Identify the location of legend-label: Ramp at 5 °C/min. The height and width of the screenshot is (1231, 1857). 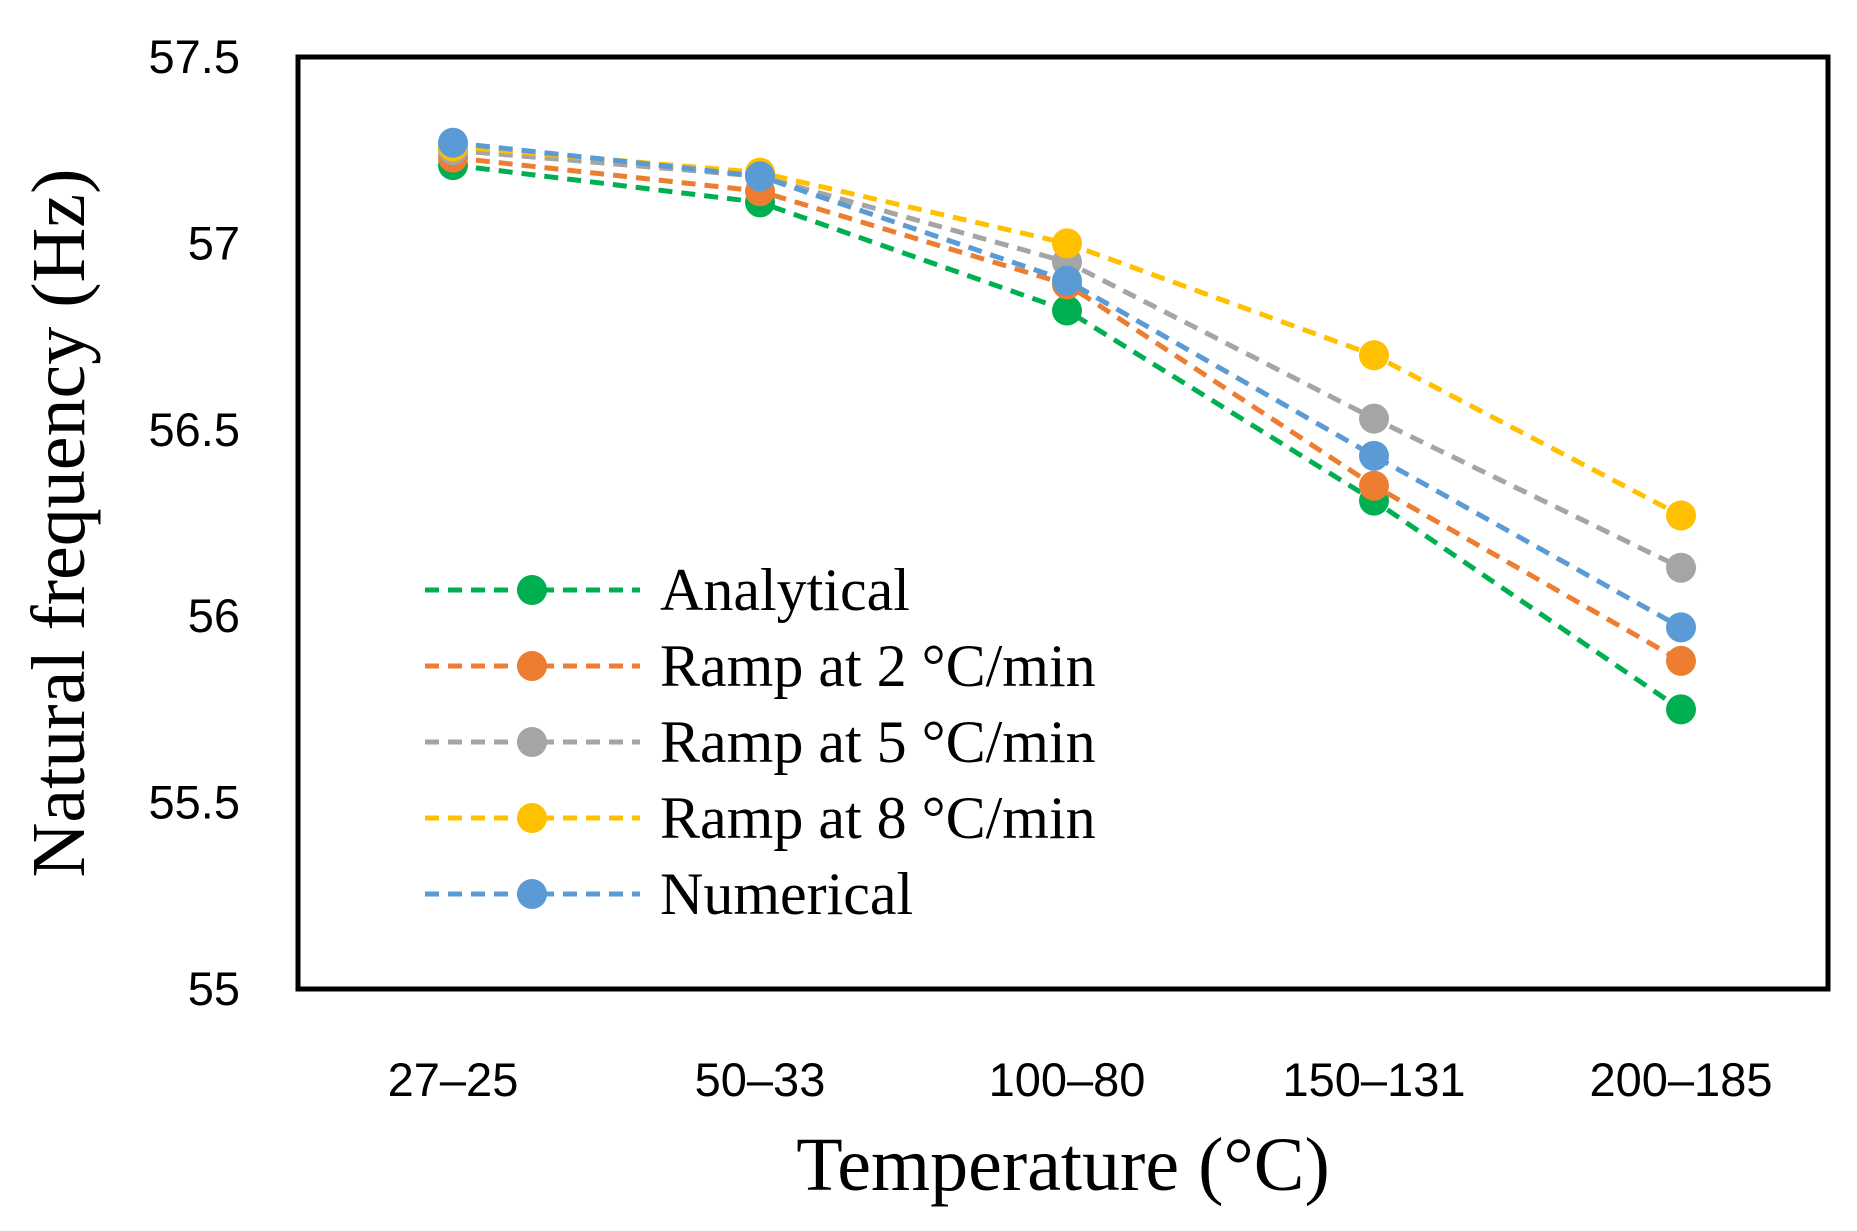
(878, 742).